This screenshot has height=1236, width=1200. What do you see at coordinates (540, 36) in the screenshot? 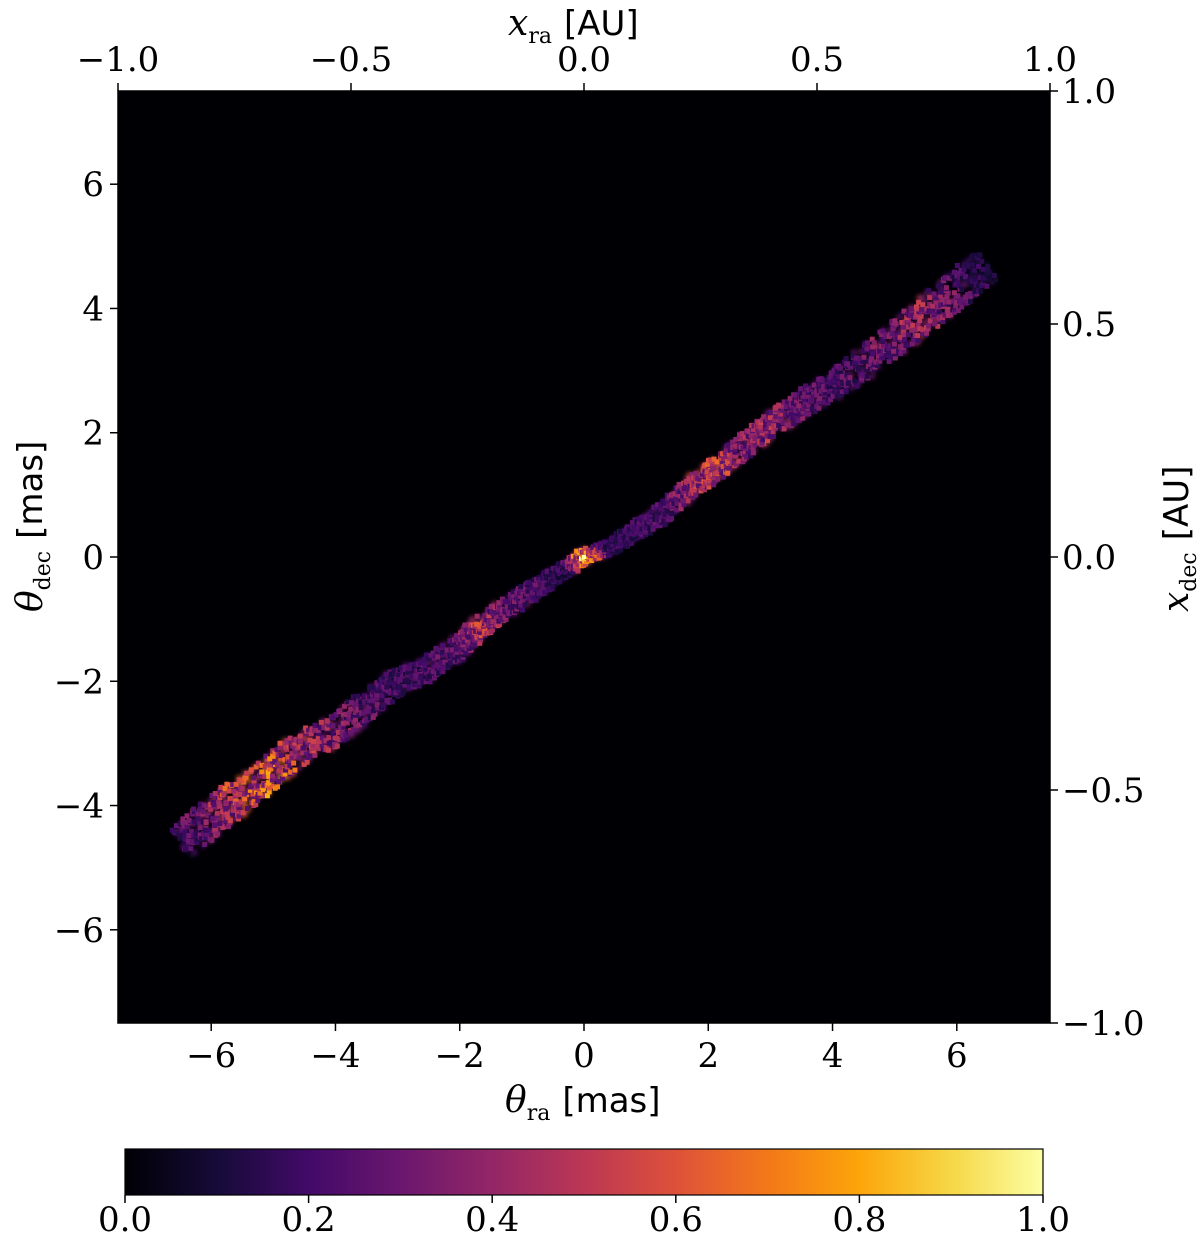
I see `x-top-label-sub: ra` at bounding box center [540, 36].